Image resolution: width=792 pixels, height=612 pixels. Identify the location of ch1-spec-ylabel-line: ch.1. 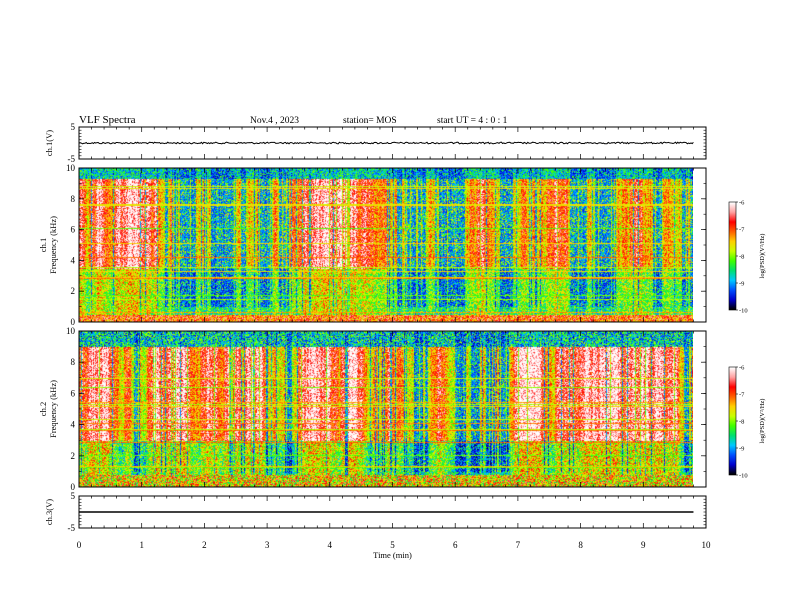
(43, 245).